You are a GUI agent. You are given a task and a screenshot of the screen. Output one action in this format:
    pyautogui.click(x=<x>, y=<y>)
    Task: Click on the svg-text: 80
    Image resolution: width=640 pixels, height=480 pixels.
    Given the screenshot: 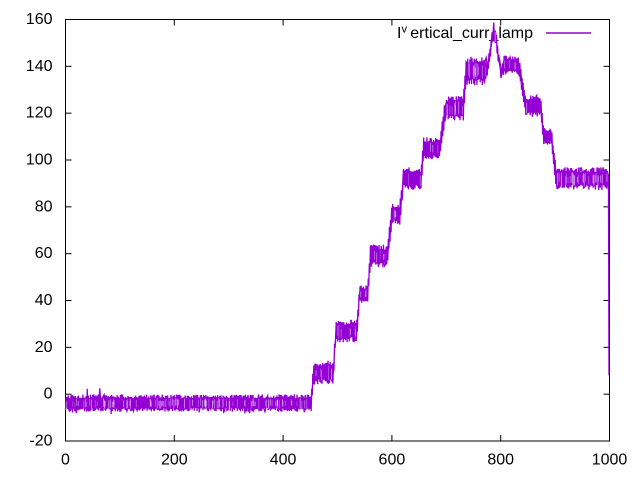 What is the action you would take?
    pyautogui.click(x=44, y=206)
    